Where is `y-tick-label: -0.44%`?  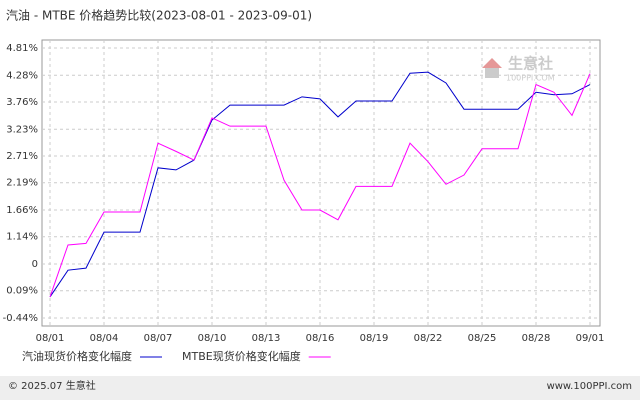 y-tick-label: -0.44% is located at coordinates (20, 318).